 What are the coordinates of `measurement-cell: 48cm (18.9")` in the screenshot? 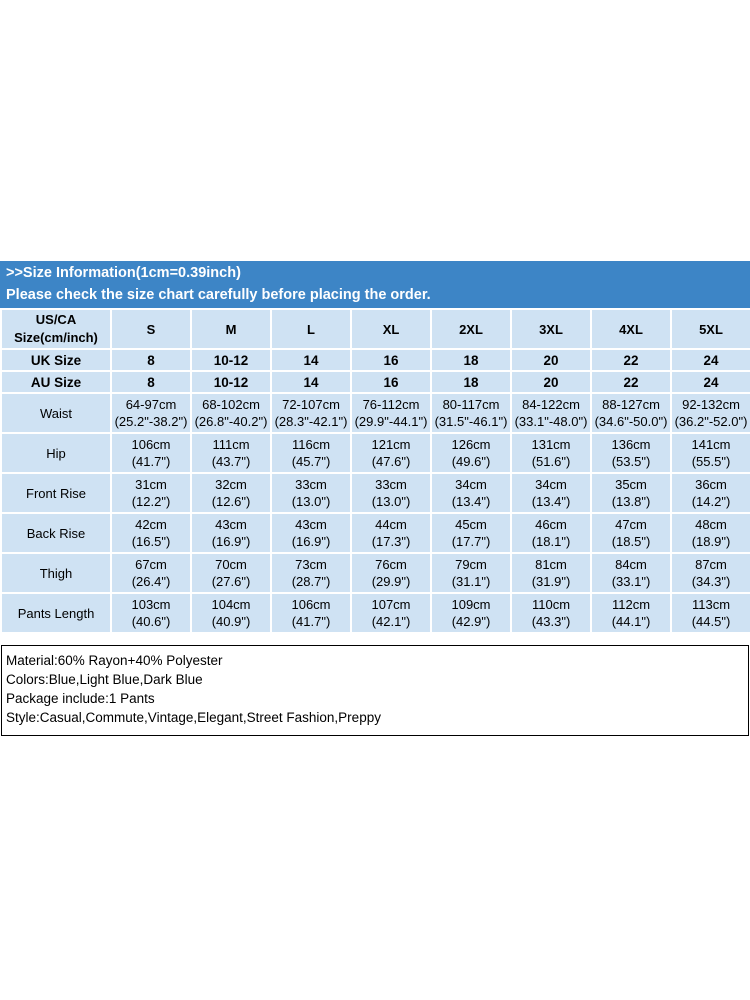 It's located at (710, 533).